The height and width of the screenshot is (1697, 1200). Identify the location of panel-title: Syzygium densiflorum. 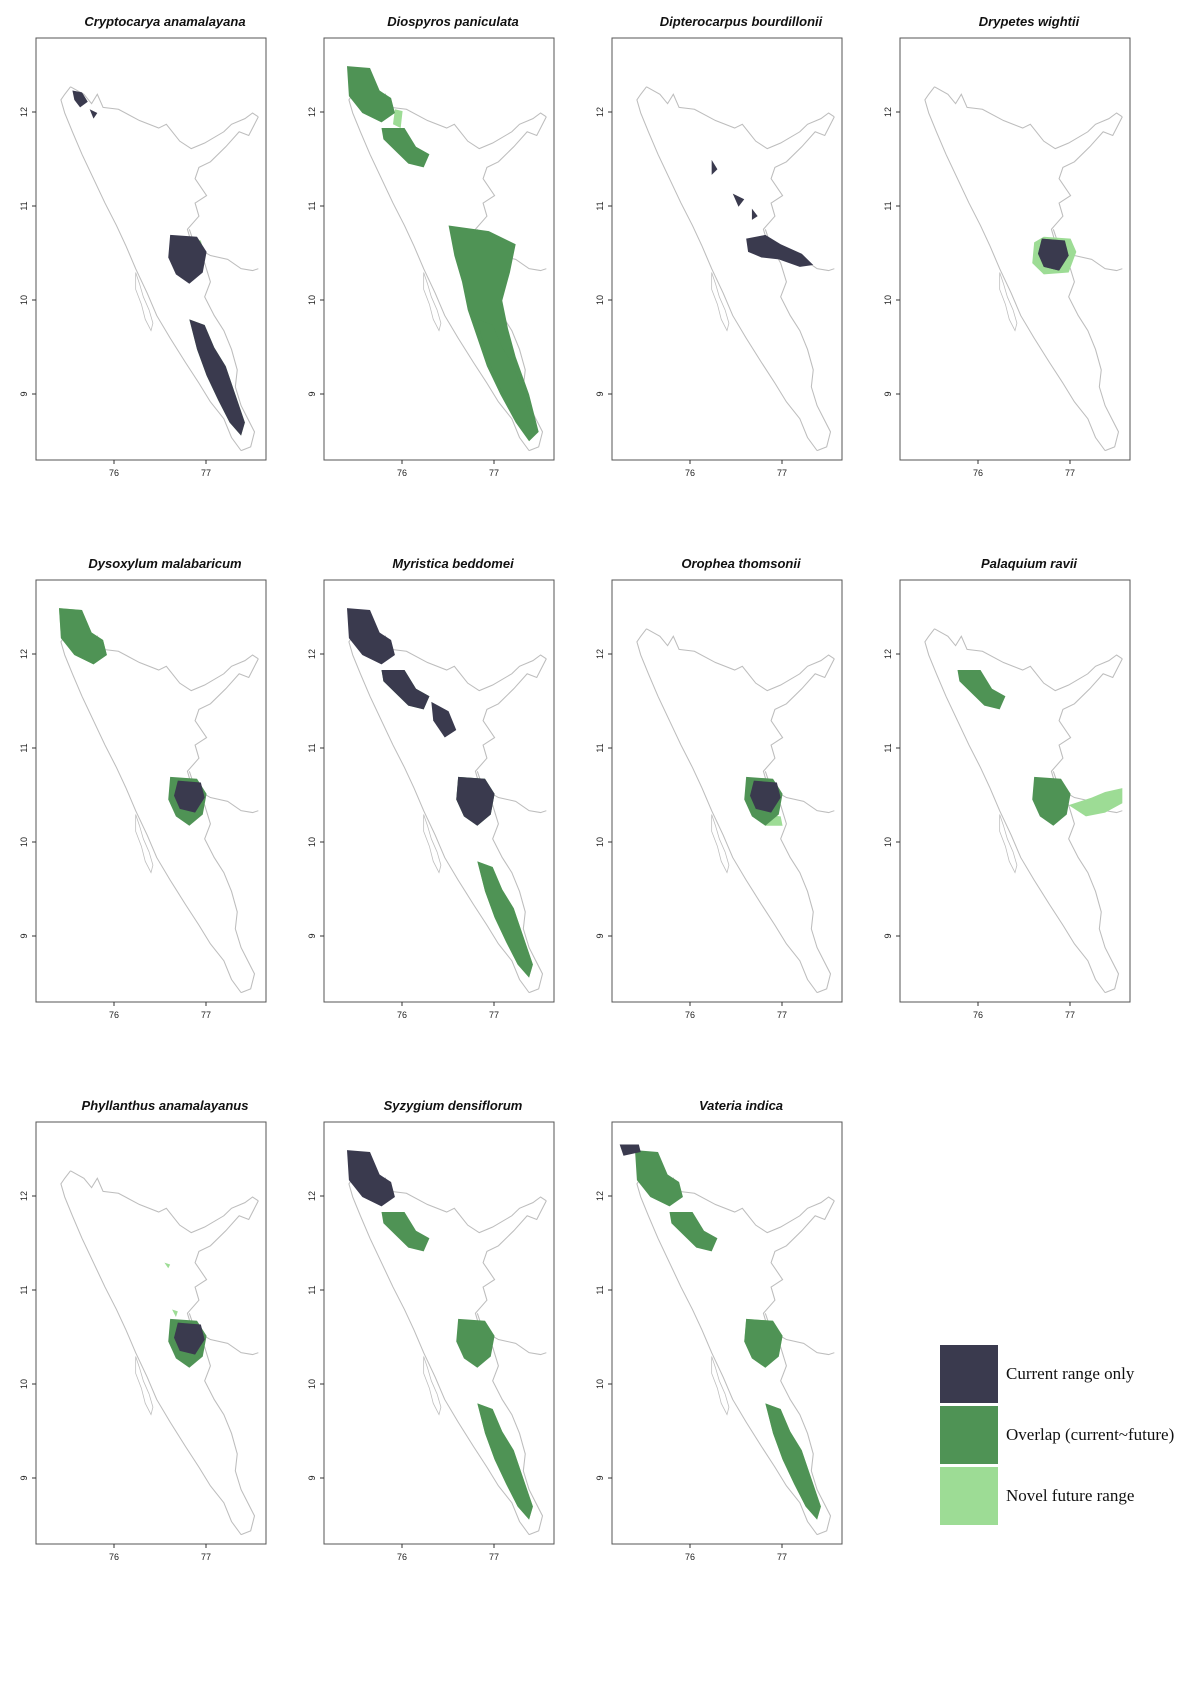
(453, 1105).